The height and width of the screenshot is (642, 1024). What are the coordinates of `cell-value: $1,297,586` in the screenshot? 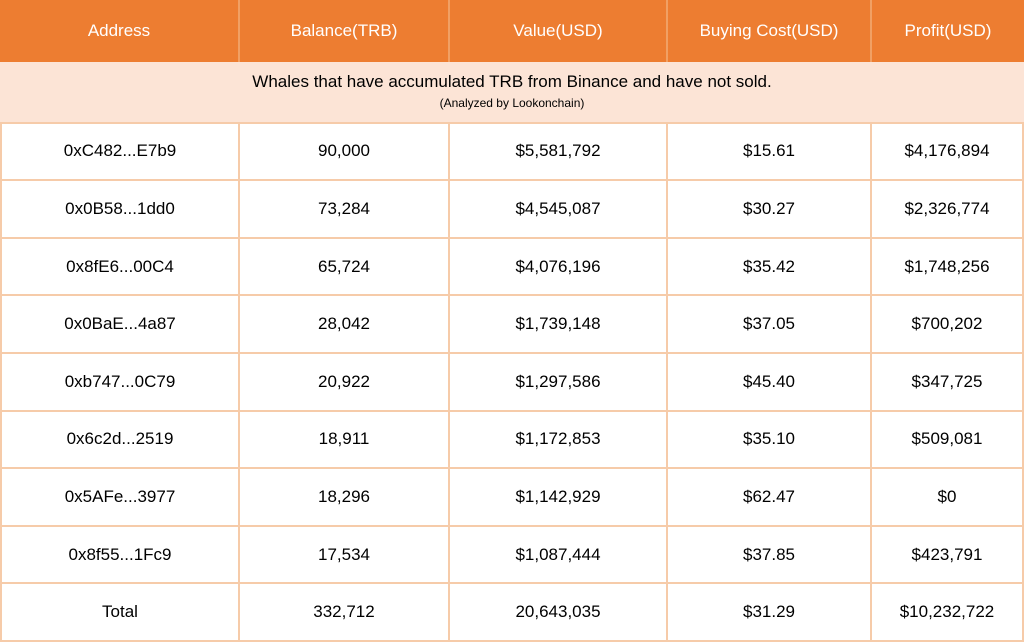 It's located at (559, 383).